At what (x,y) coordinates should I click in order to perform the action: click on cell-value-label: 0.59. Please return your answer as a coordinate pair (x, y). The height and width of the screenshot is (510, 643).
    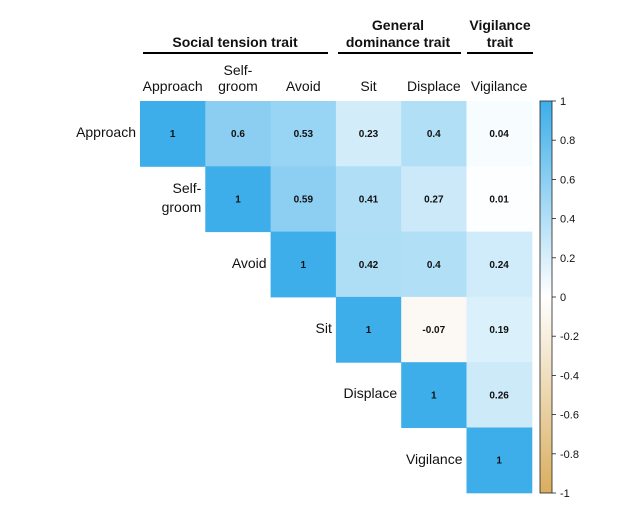
    Looking at the image, I should click on (304, 200).